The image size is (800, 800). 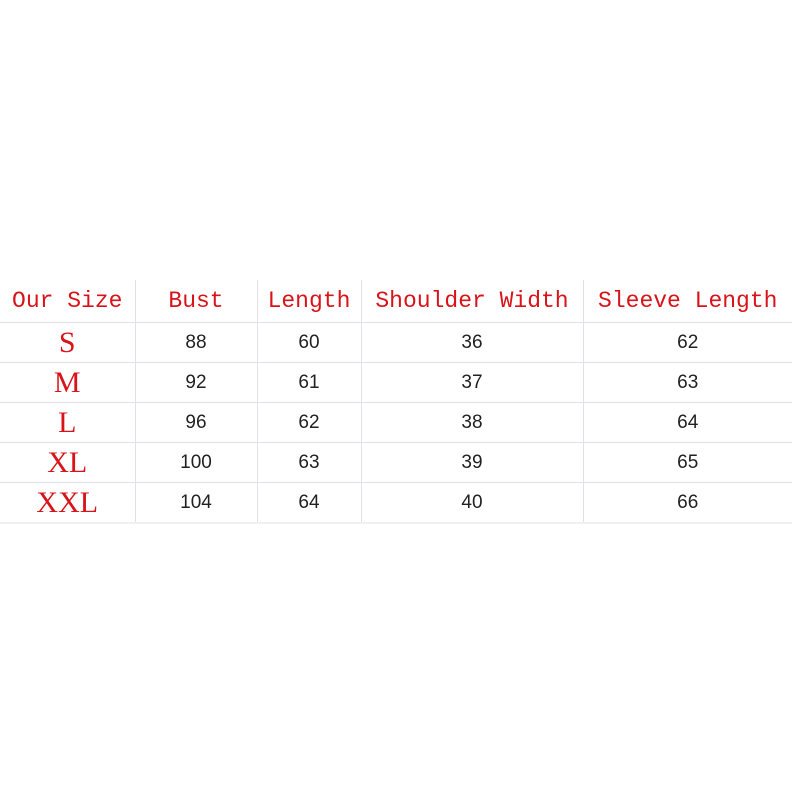 I want to click on bust-cell: 92, so click(x=196, y=382).